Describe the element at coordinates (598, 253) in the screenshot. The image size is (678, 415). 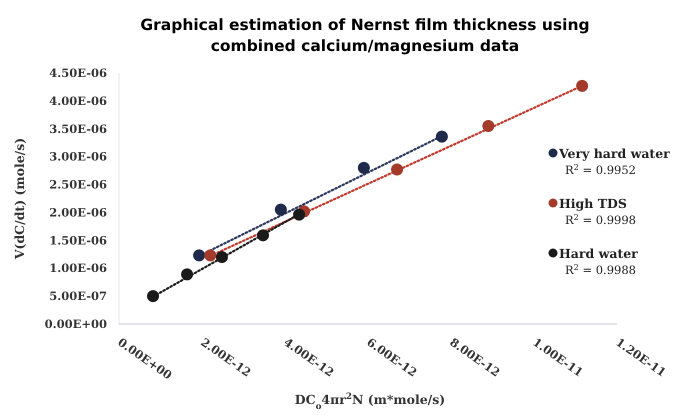
I see `legend-label: Hard water` at that location.